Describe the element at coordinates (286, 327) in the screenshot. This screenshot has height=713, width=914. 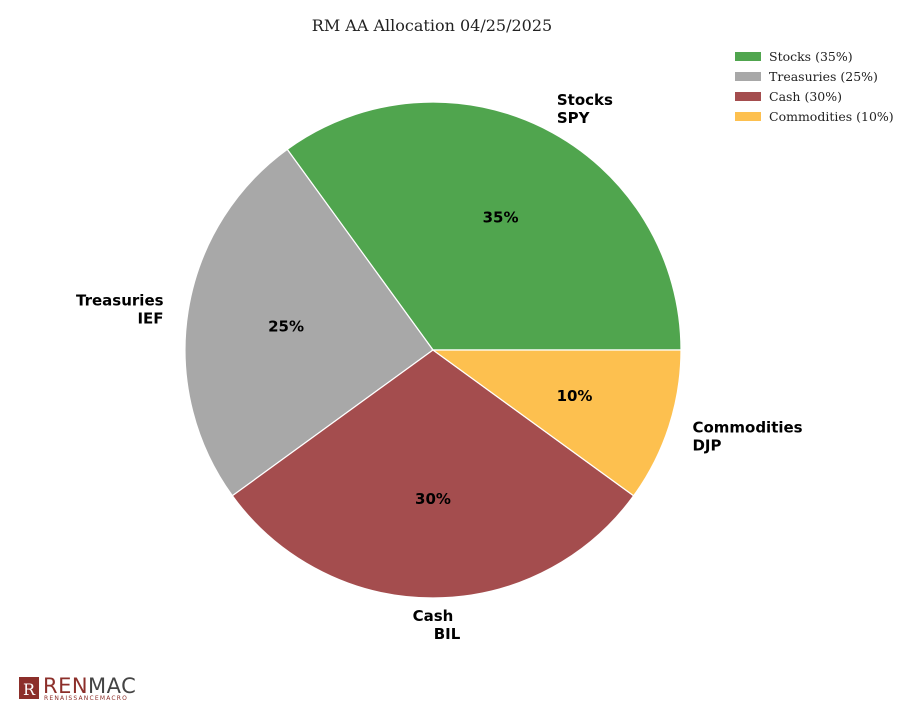
I see `pct-label-treasuries: 25%` at that location.